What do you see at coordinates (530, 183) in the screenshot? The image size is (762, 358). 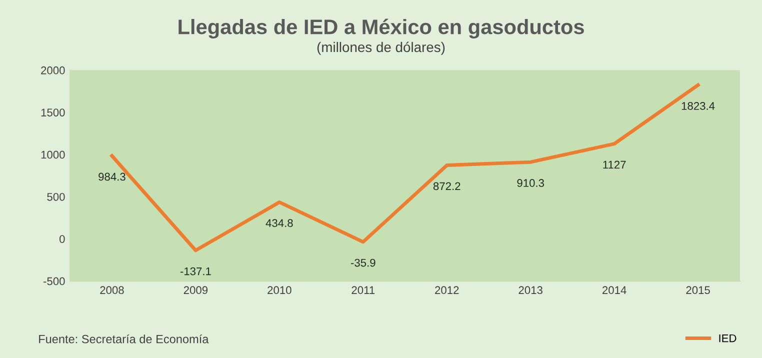 I see `data-label: 910.3` at bounding box center [530, 183].